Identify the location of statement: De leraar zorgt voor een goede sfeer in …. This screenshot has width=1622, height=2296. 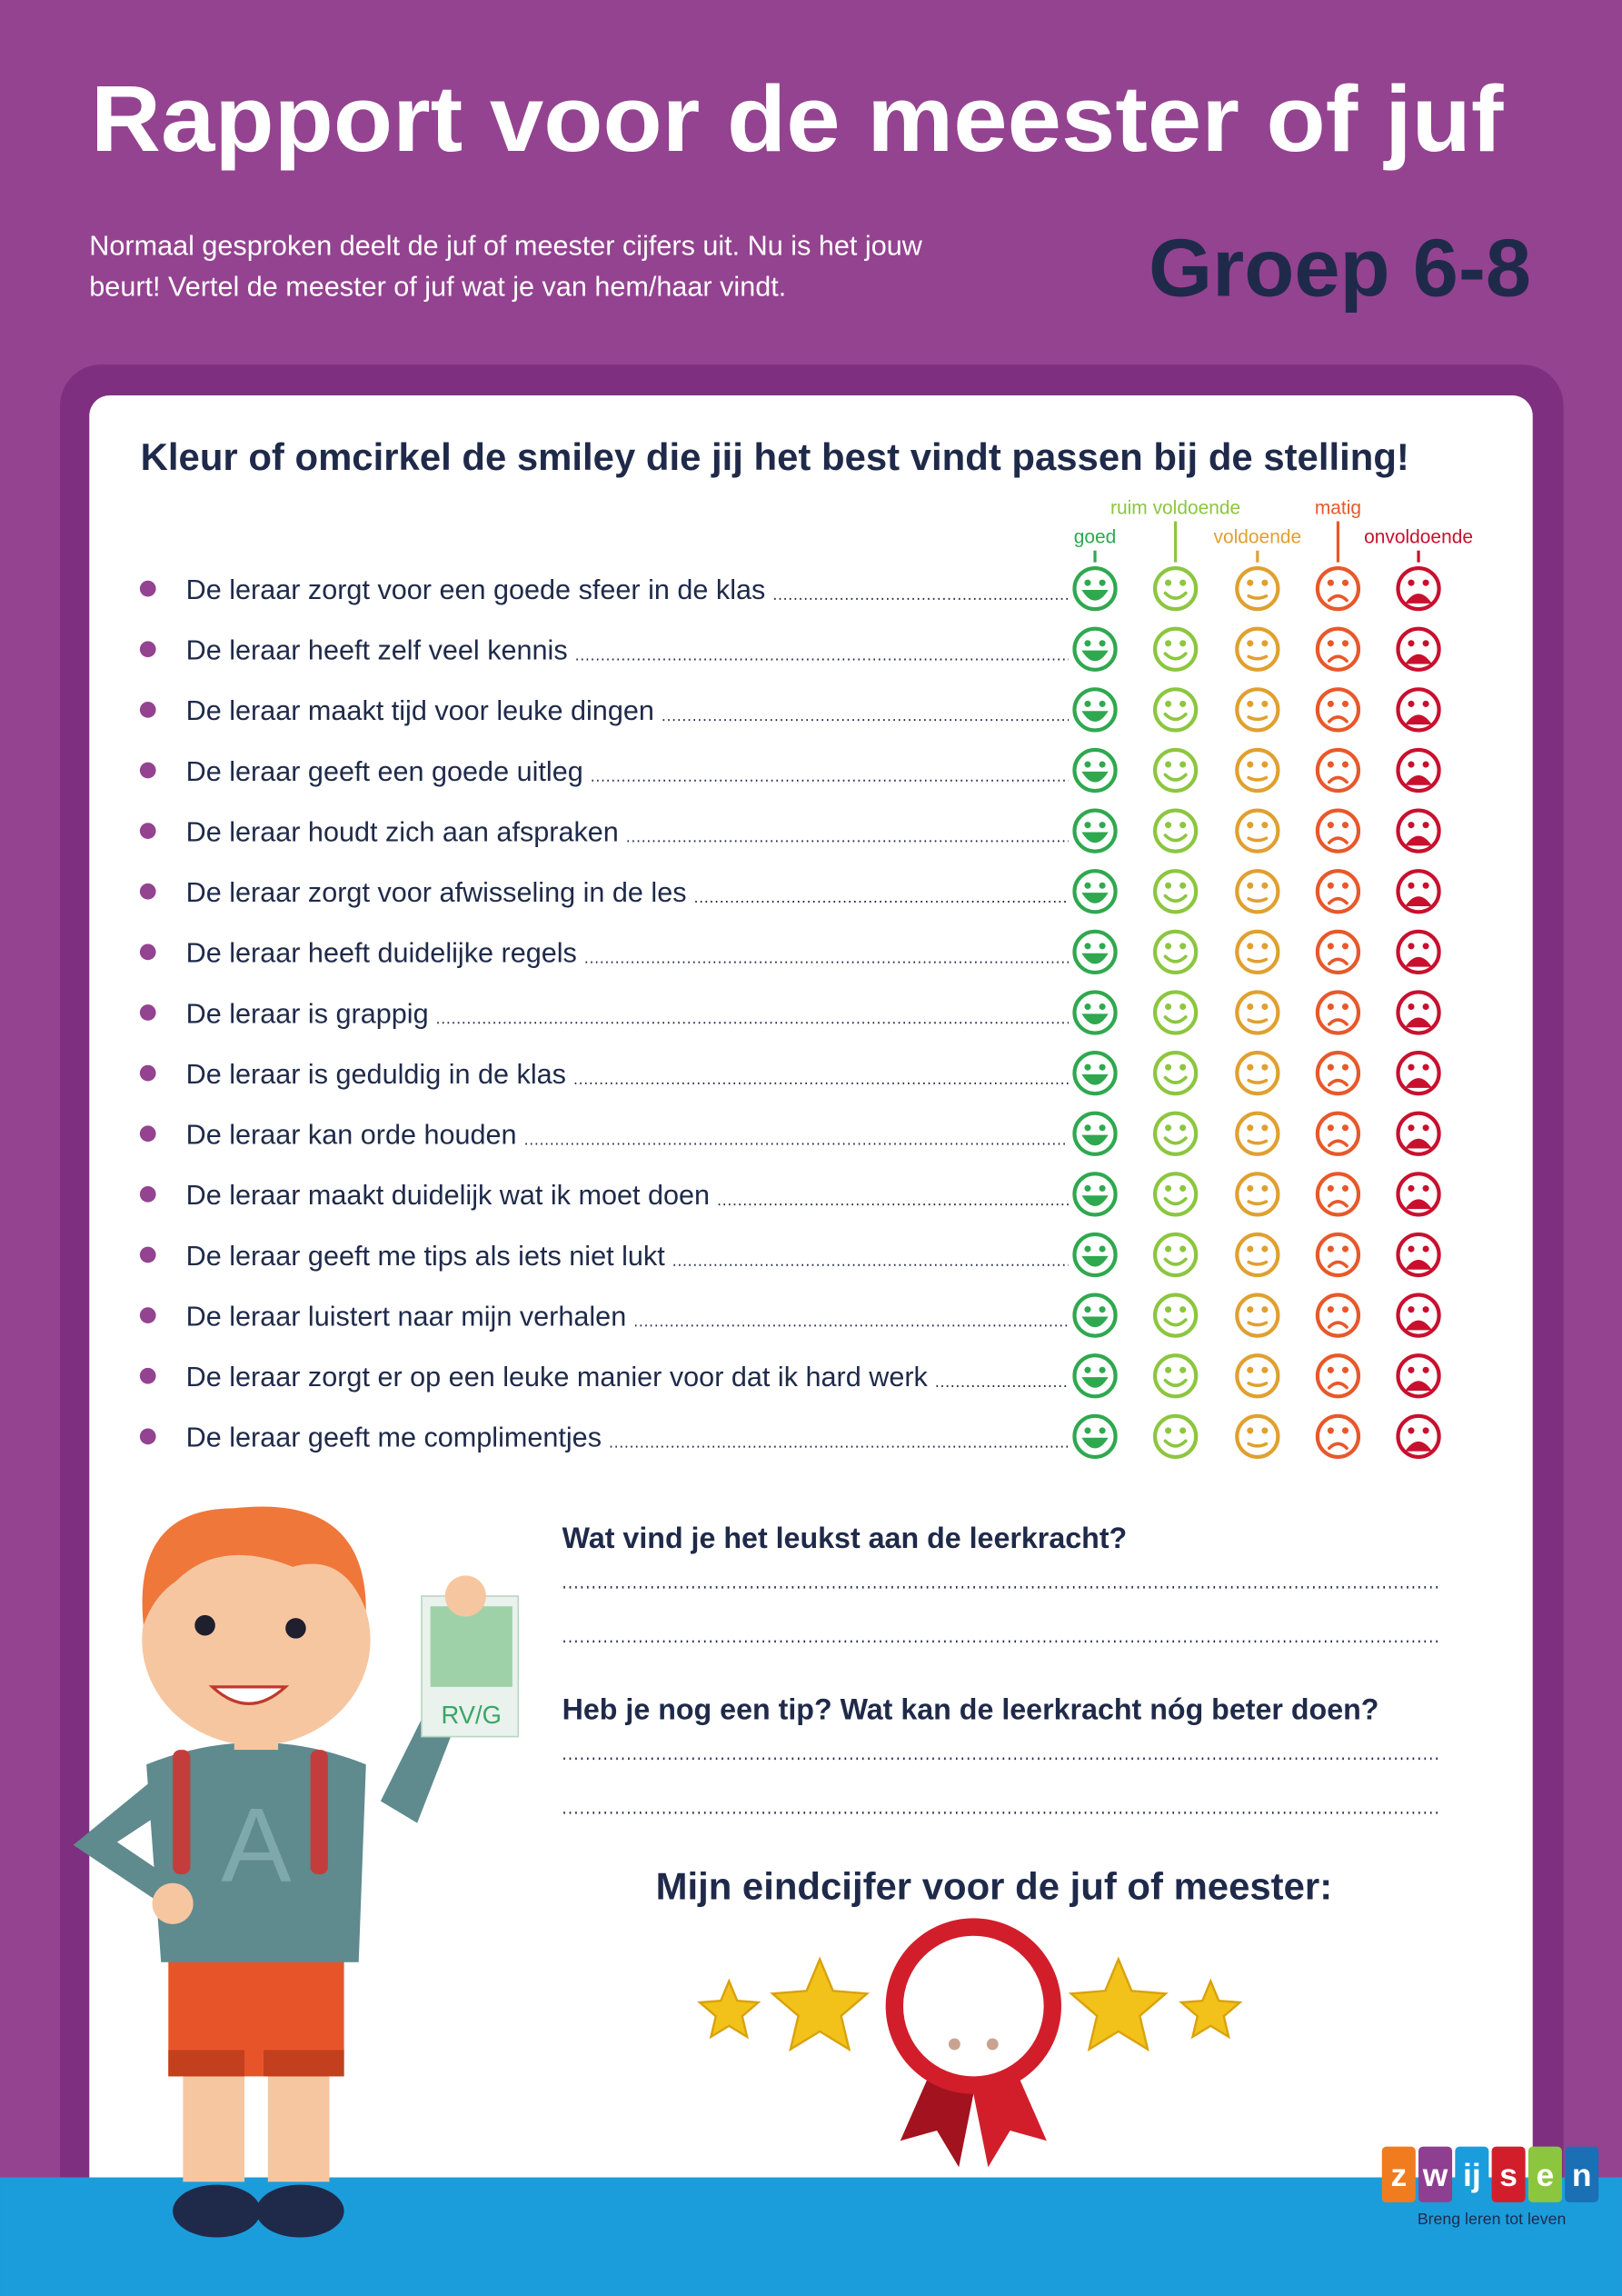
(476, 589).